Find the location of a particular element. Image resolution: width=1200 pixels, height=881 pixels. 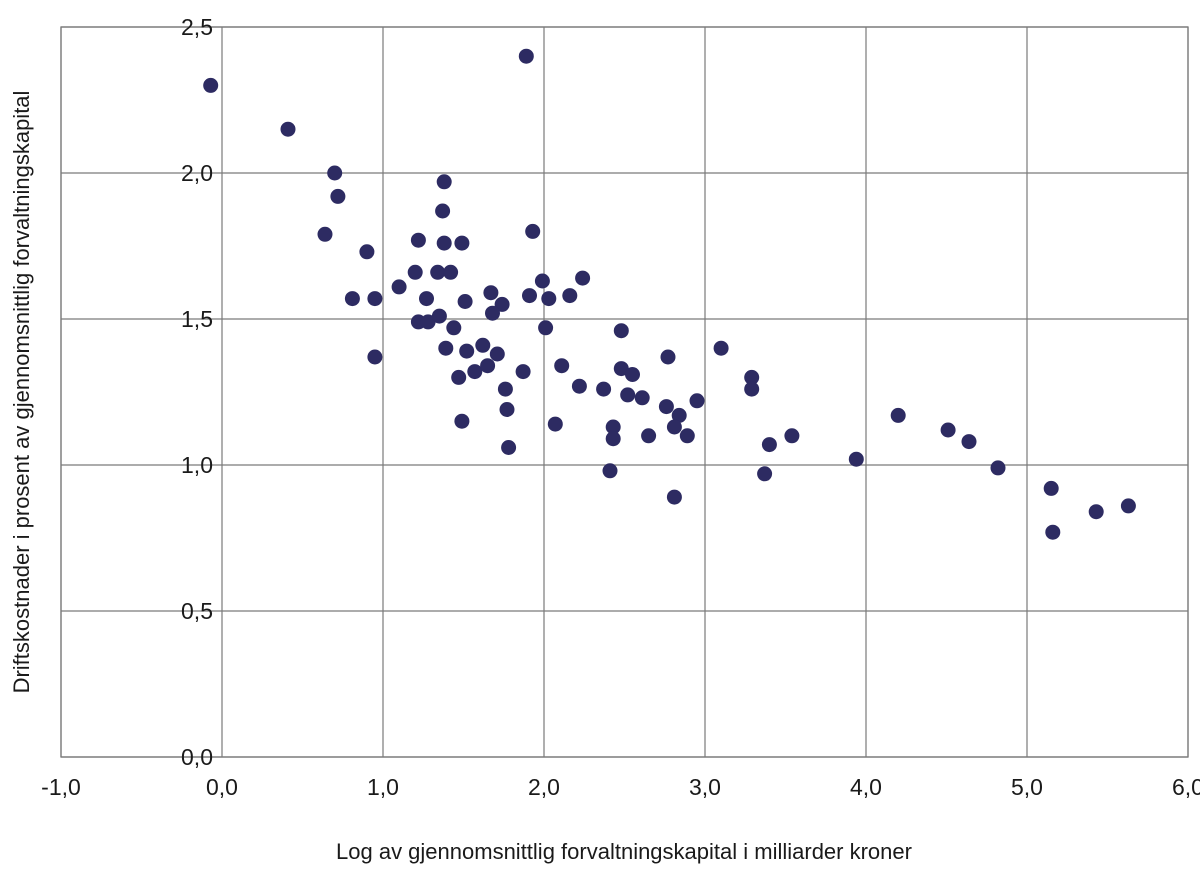

x-tick-label: 1,0 is located at coordinates (383, 787).